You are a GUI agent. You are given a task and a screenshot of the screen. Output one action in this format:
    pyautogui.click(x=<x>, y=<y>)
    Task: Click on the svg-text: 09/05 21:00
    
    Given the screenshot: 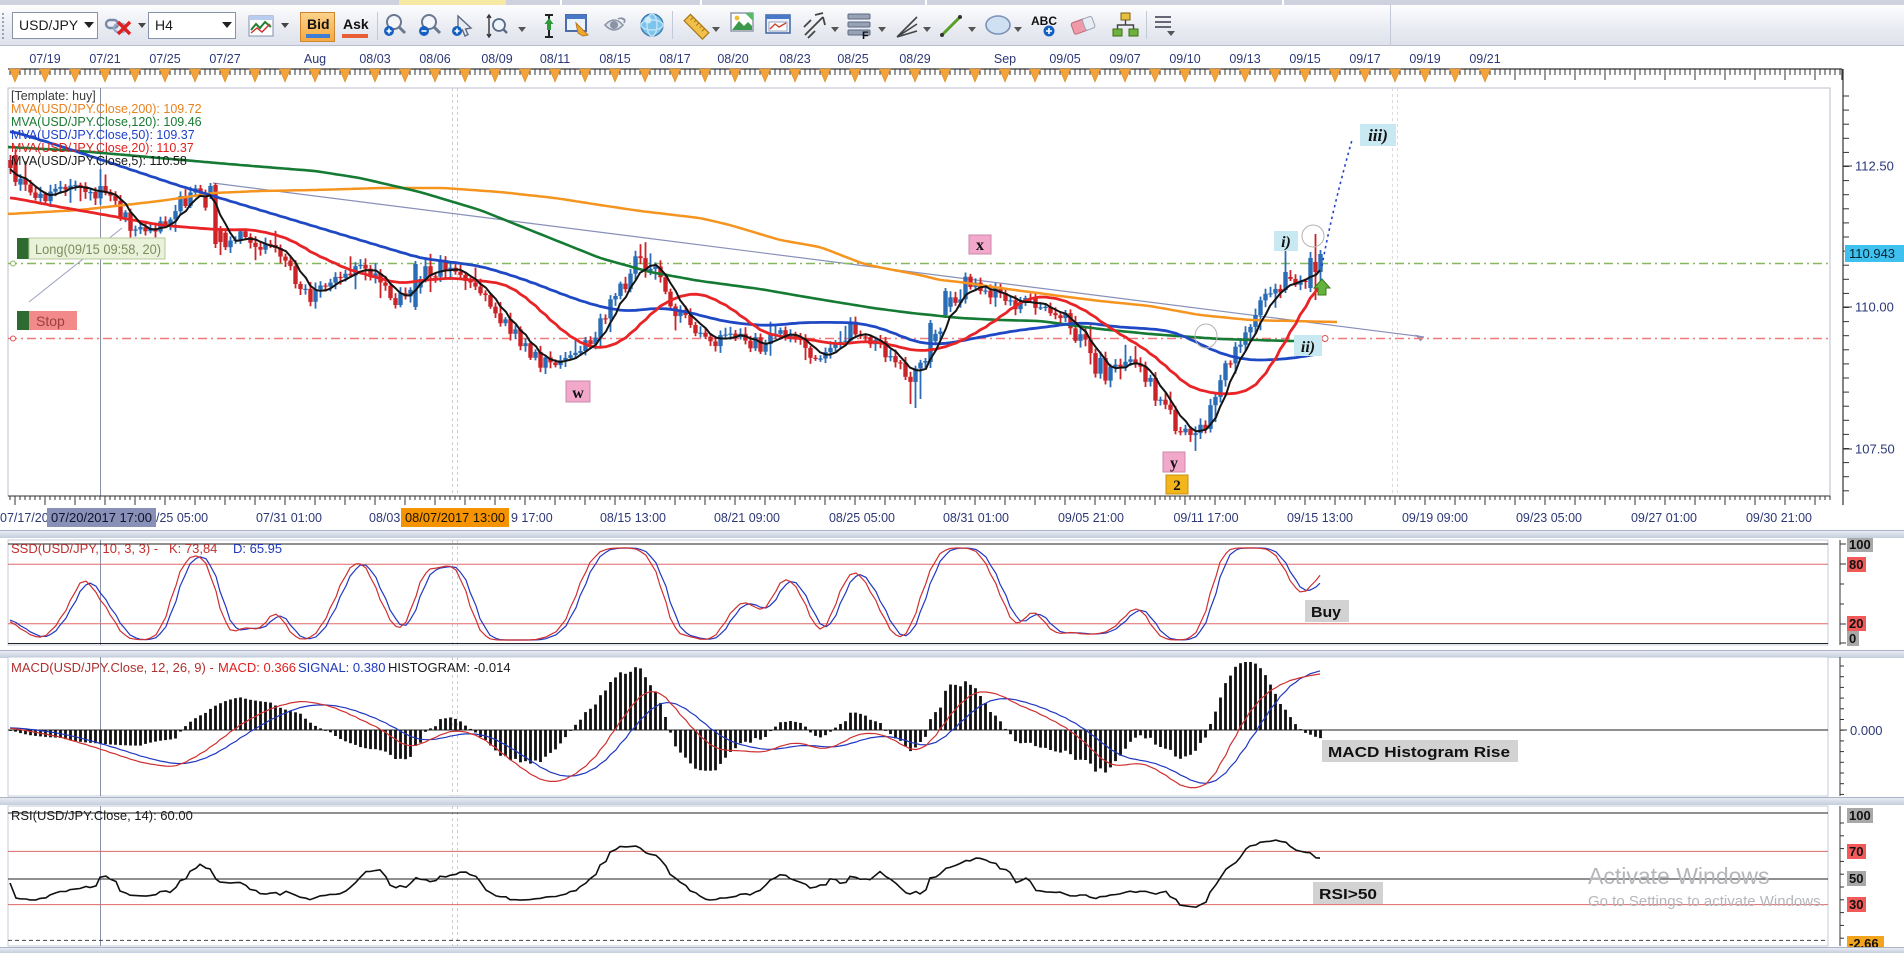 What is the action you would take?
    pyautogui.click(x=1091, y=518)
    